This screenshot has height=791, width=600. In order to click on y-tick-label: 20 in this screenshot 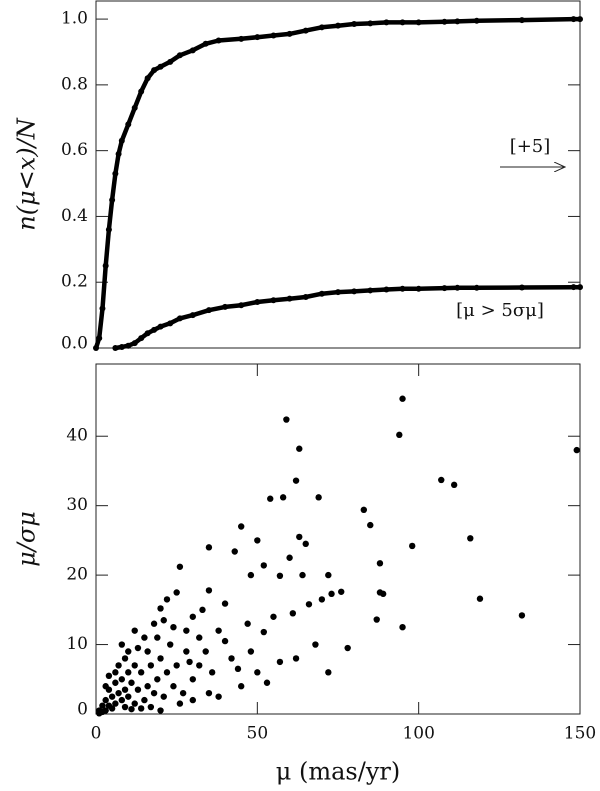, I will do `click(77, 575)`.